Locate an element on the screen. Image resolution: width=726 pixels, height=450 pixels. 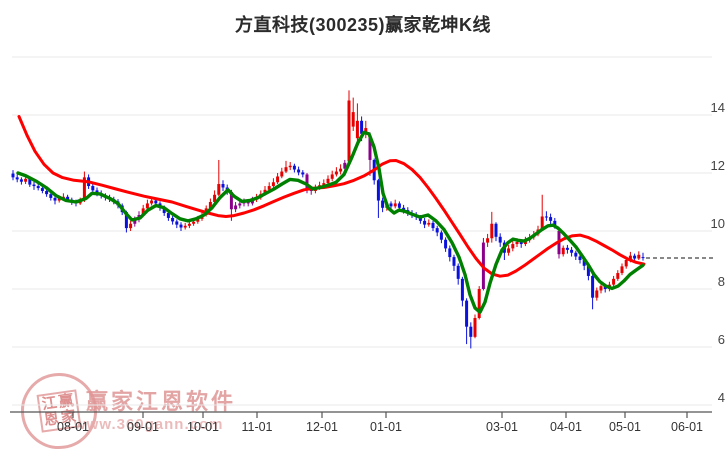
x-axis-tick-label: 11-01 is located at coordinates (256, 427).